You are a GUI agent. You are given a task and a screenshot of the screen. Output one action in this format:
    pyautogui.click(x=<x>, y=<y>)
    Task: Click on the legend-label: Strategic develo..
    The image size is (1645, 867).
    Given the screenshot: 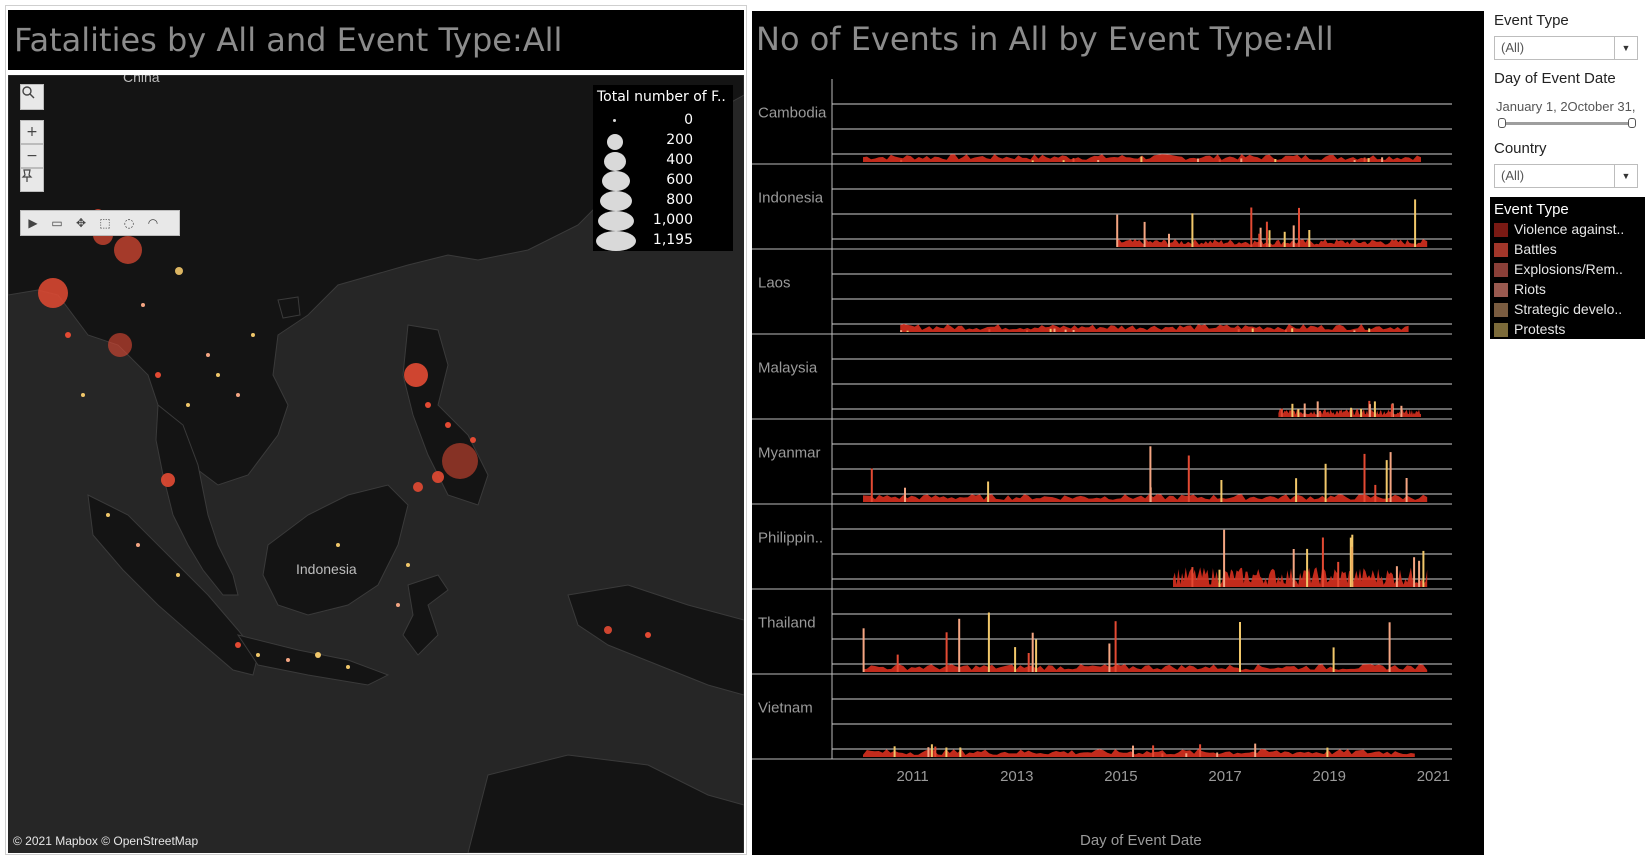 What is the action you would take?
    pyautogui.click(x=1568, y=309)
    